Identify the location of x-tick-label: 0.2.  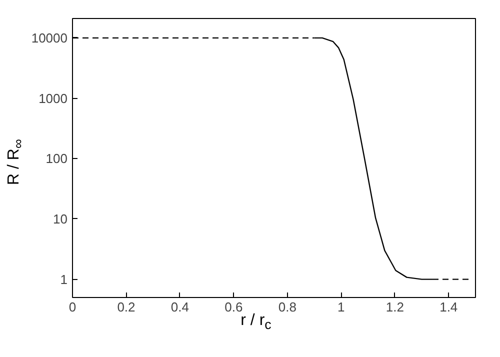
(126, 307).